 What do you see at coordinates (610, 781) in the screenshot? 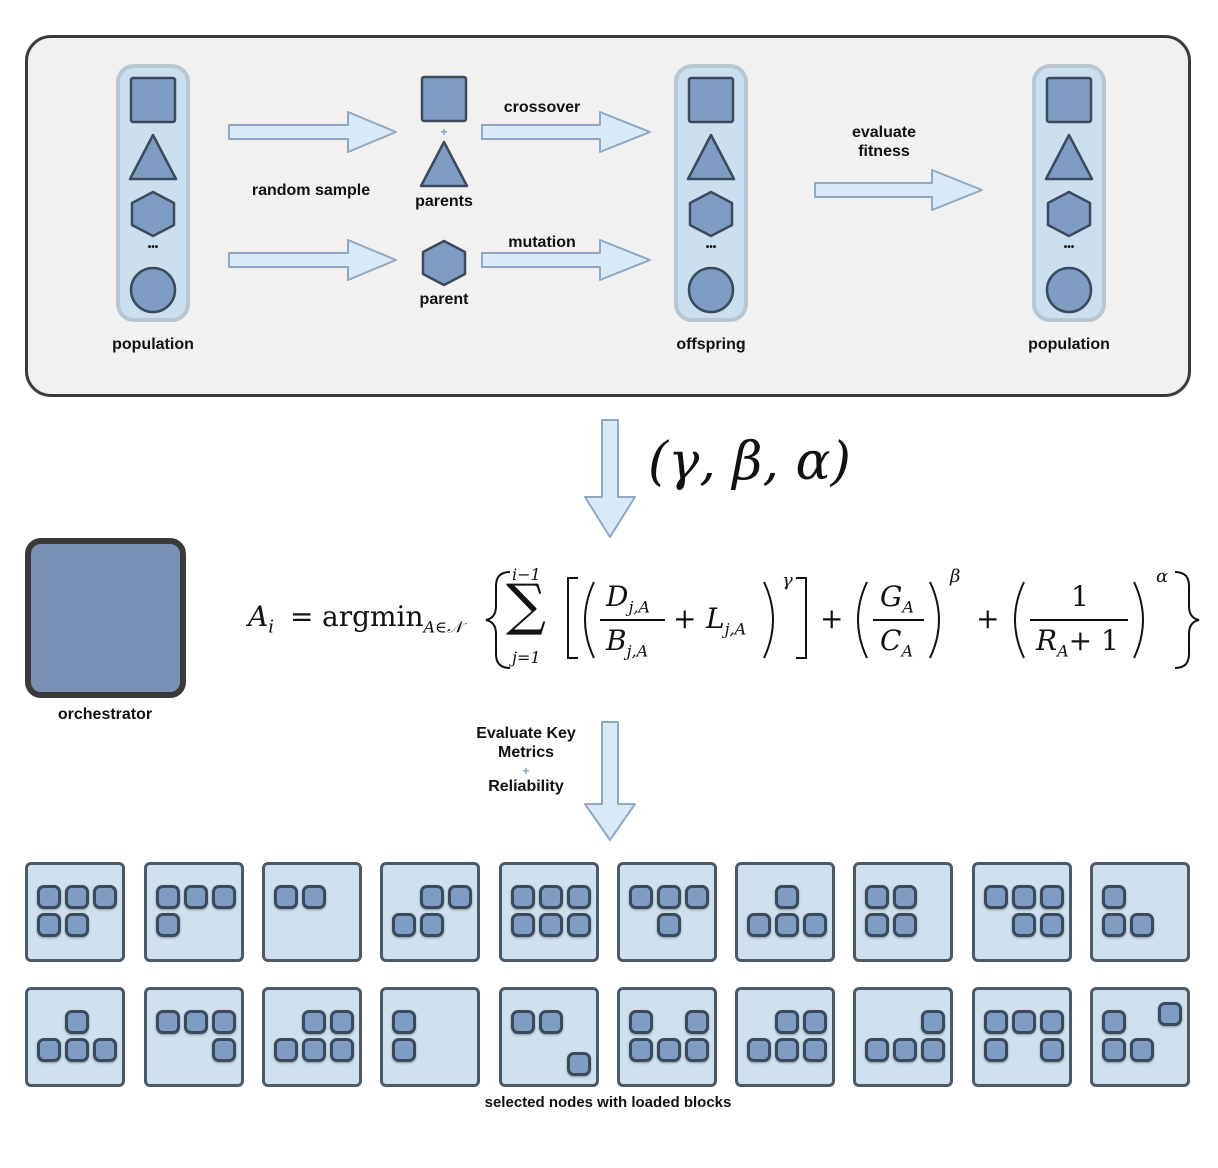
I see `arrow-down-metrics` at bounding box center [610, 781].